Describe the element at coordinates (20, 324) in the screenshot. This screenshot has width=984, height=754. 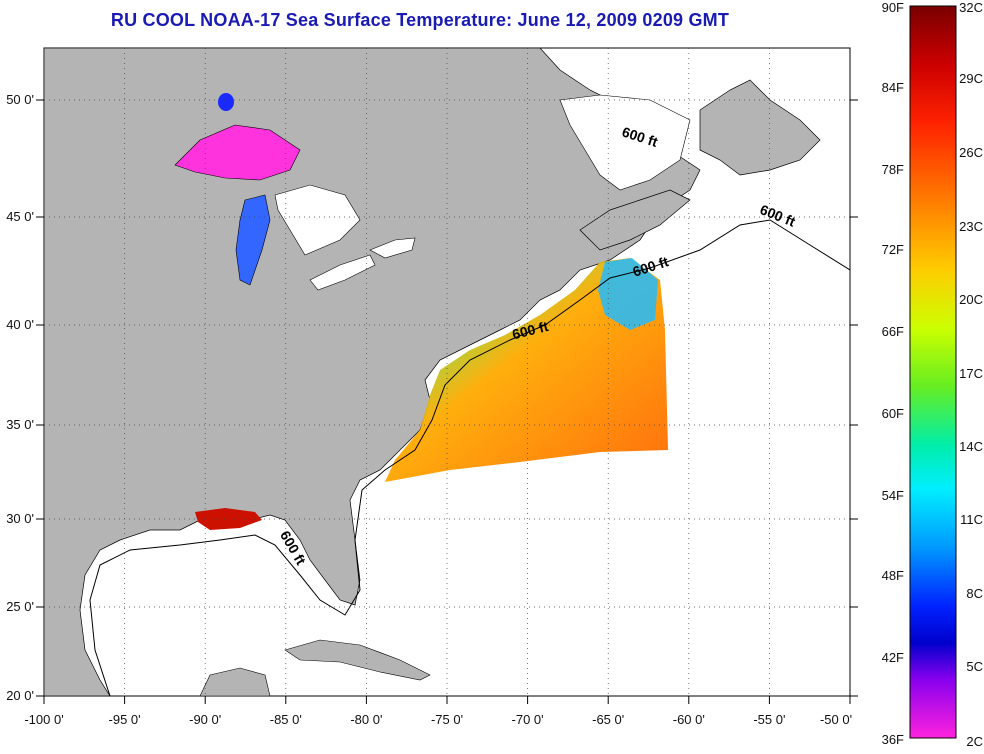
I see `y-tick-label: 40 0'` at that location.